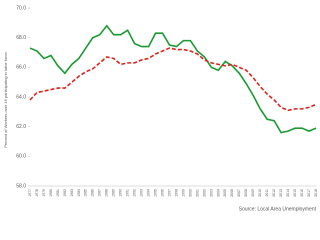 The height and width of the screenshot is (240, 320). What do you see at coordinates (281, 193) in the screenshot?
I see `x-tick-label: 2013` at bounding box center [281, 193].